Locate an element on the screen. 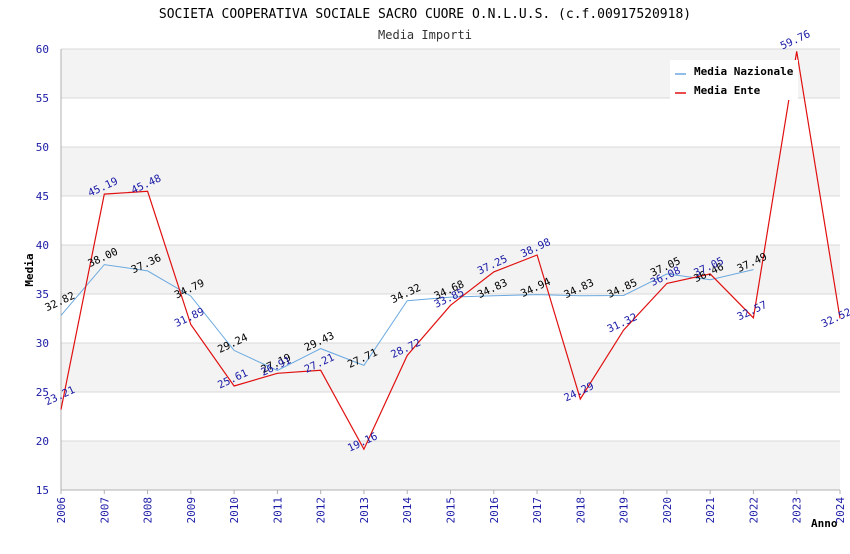 The width and height of the screenshot is (850, 554). legend-background is located at coordinates (734, 80).